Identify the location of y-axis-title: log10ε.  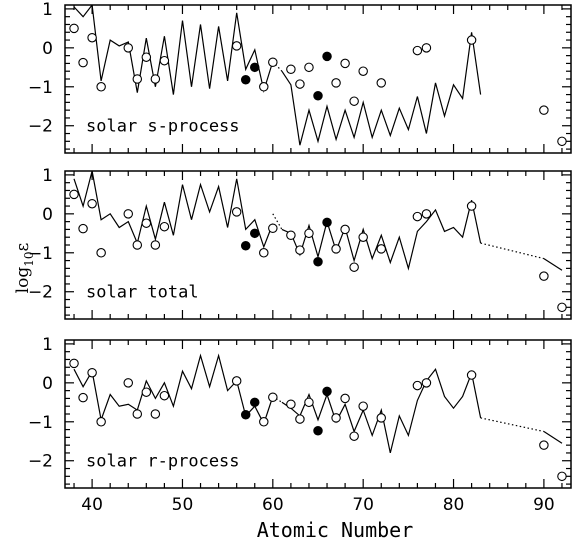
(24, 267).